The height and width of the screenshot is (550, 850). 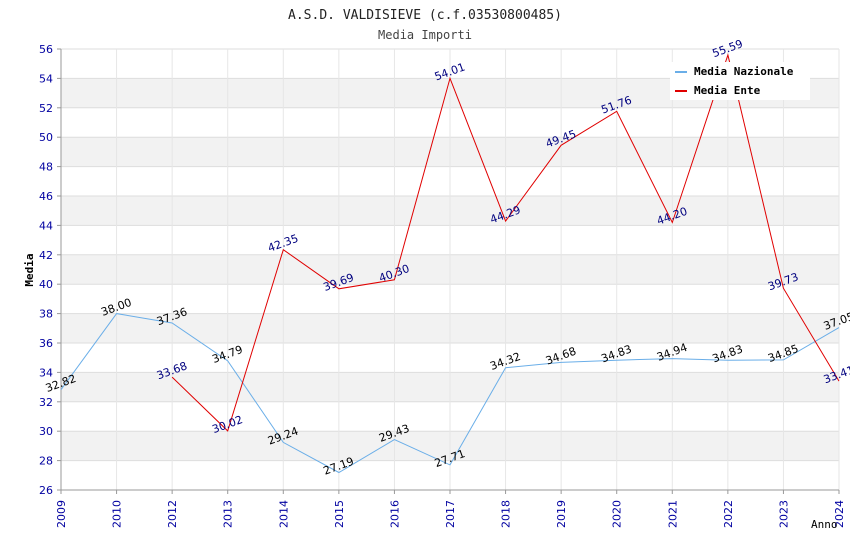 What do you see at coordinates (46, 461) in the screenshot?
I see `y-tick-label: 28` at bounding box center [46, 461].